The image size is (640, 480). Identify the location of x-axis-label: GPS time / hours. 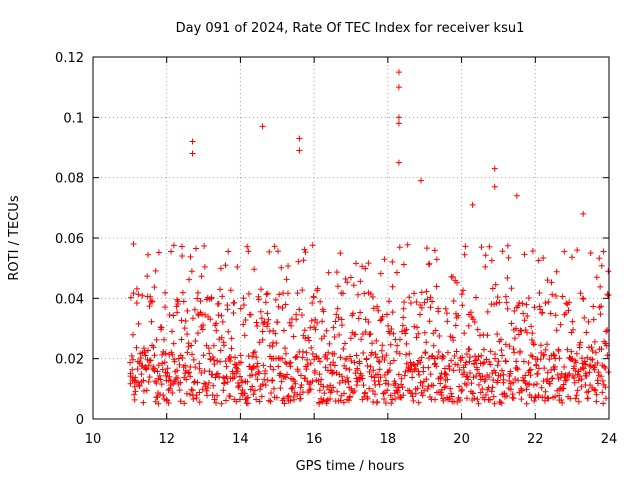
(350, 466).